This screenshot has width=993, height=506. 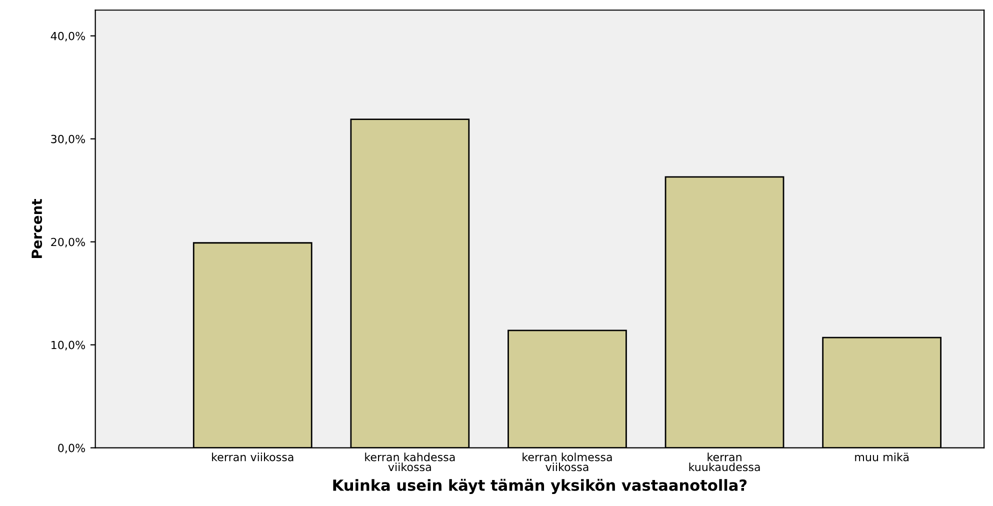 What do you see at coordinates (253, 457) in the screenshot?
I see `x-tick-label: kerran viikossa` at bounding box center [253, 457].